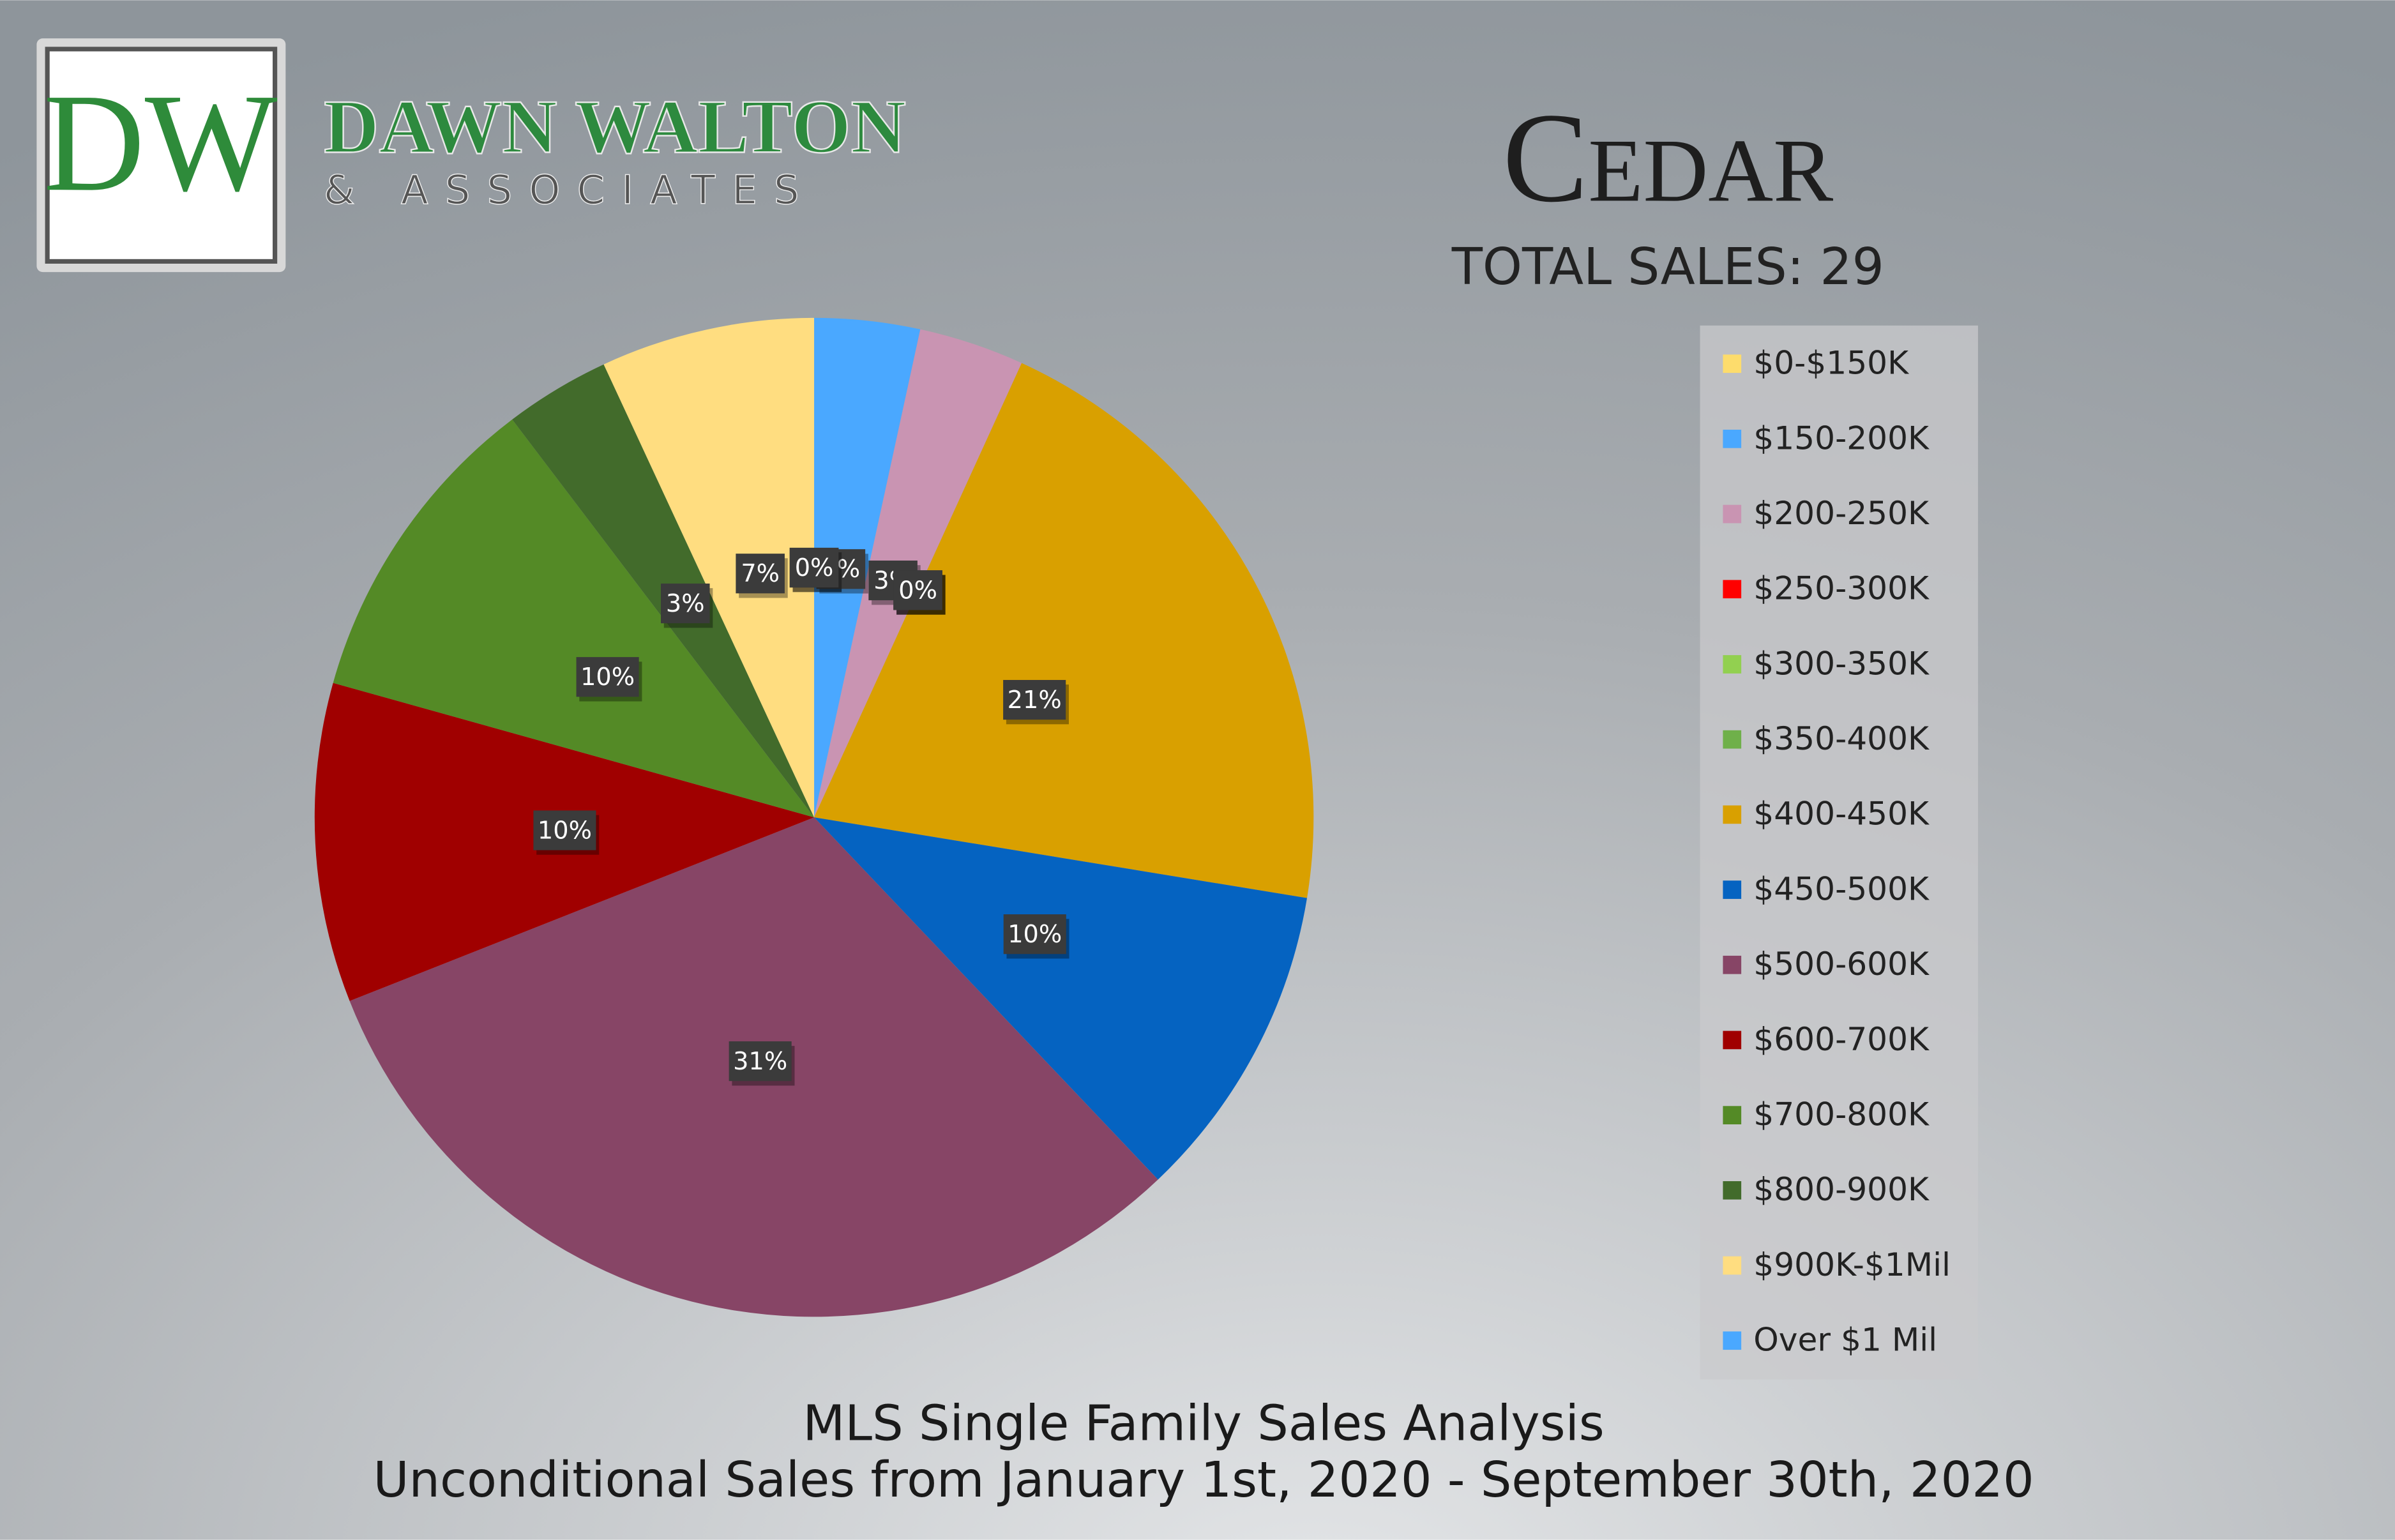  Describe the element at coordinates (1841, 588) in the screenshot. I see `legend-label: $250-300K` at that location.